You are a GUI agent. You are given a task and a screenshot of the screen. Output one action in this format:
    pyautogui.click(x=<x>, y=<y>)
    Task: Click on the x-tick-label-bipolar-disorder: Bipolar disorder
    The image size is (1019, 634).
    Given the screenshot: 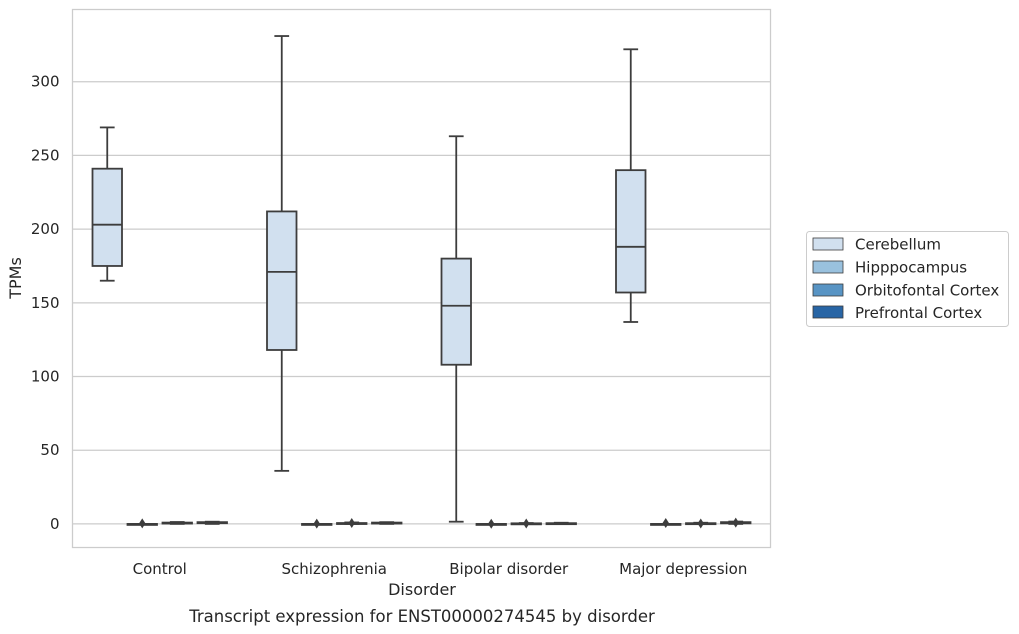 What is the action you would take?
    pyautogui.click(x=509, y=569)
    